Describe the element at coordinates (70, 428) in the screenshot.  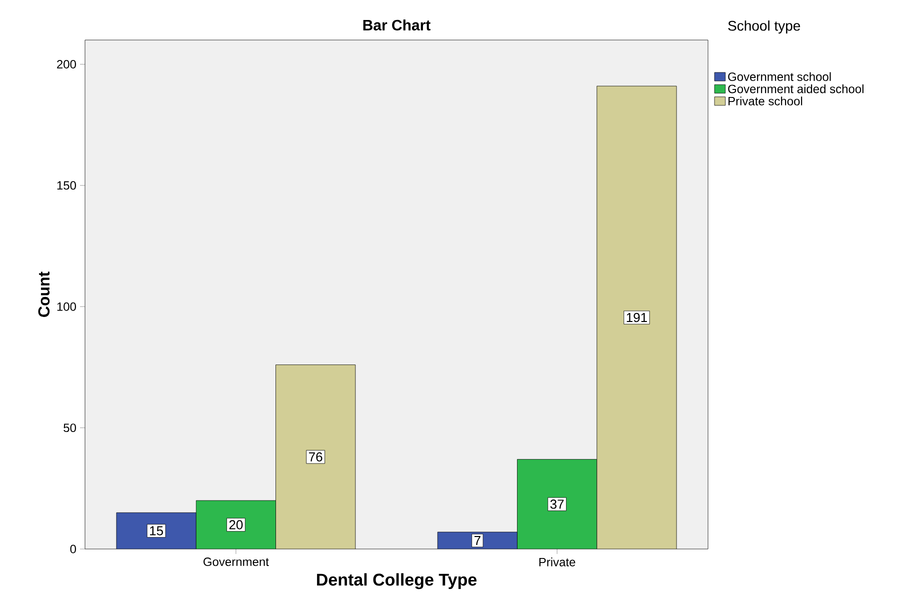
I see `y-tick-label: 50` at that location.